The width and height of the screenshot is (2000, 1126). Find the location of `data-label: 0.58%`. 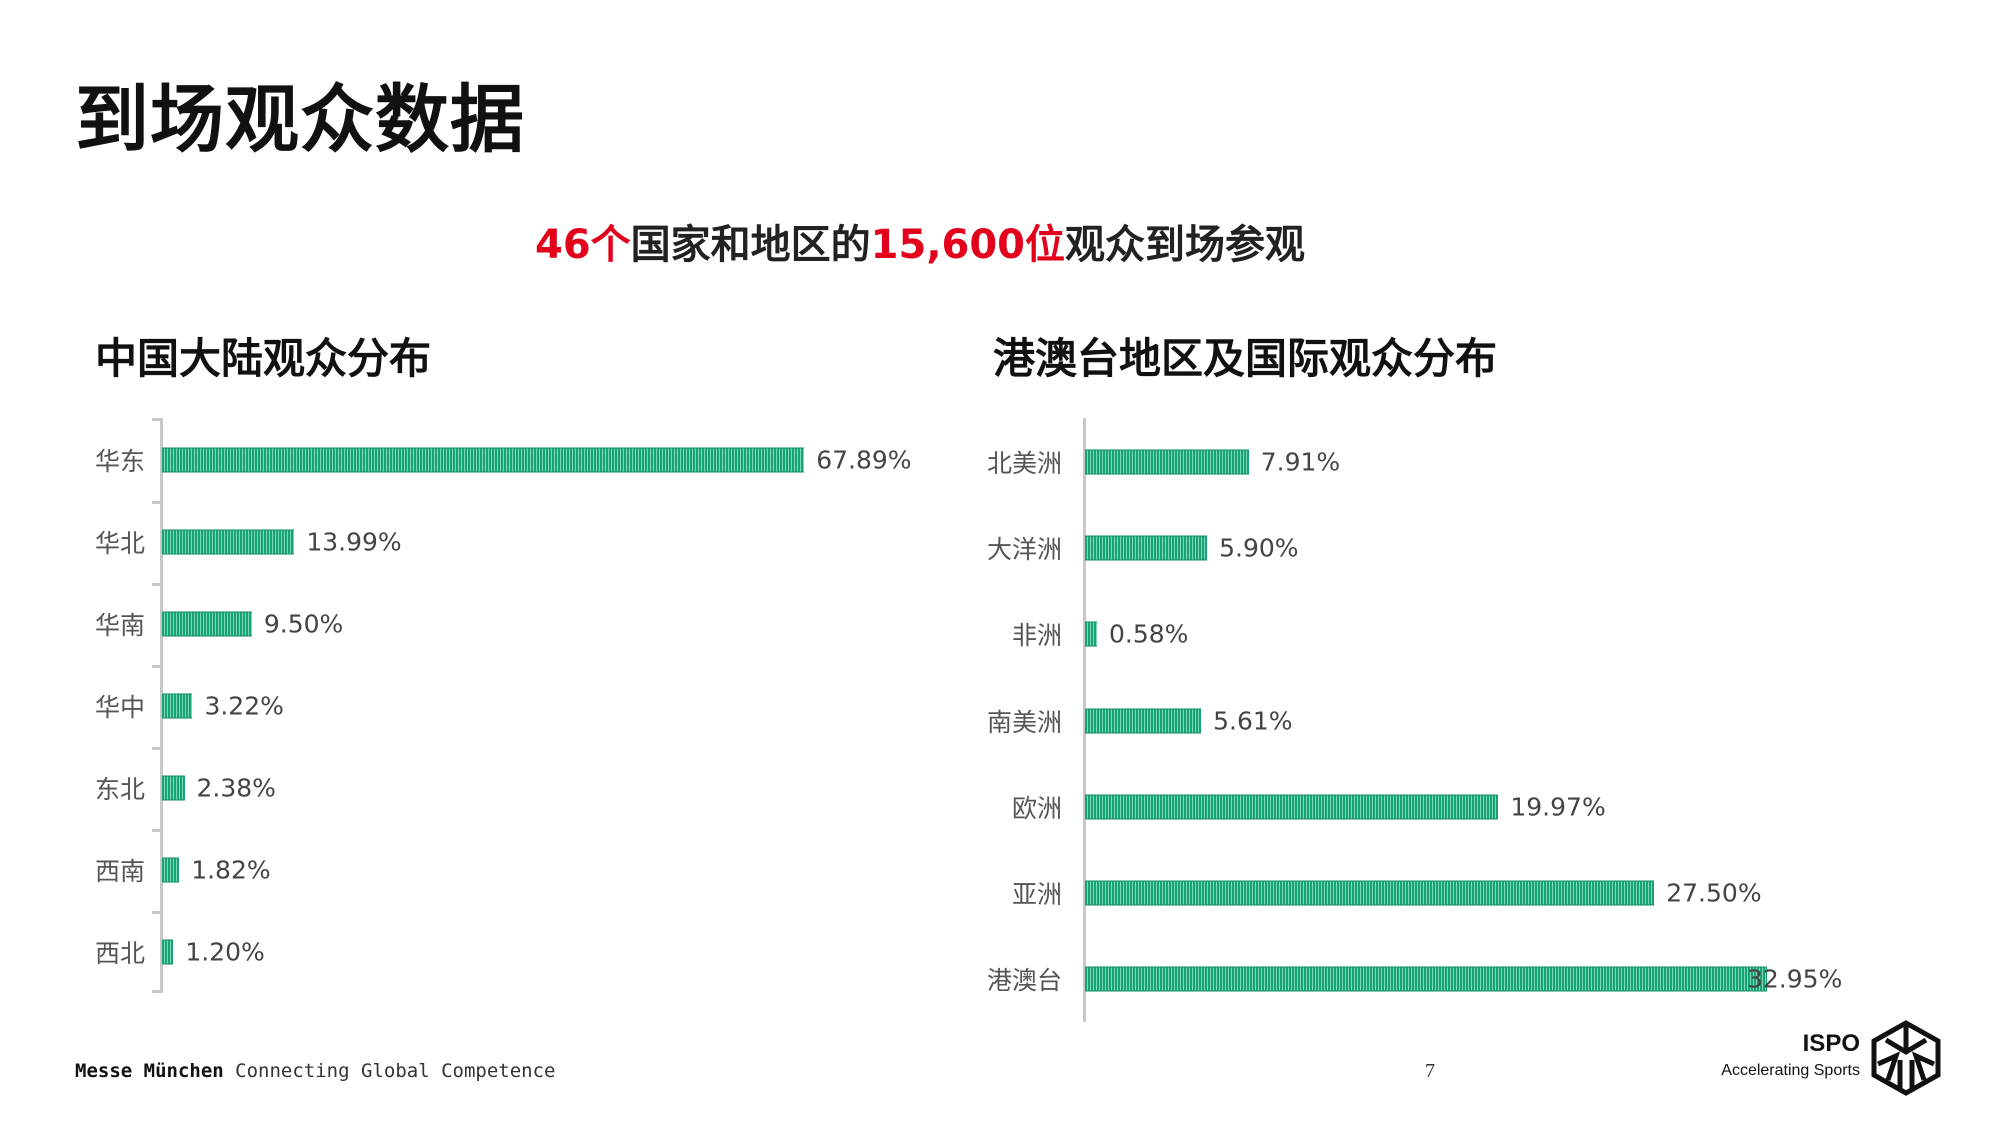

data-label: 0.58% is located at coordinates (1149, 634).